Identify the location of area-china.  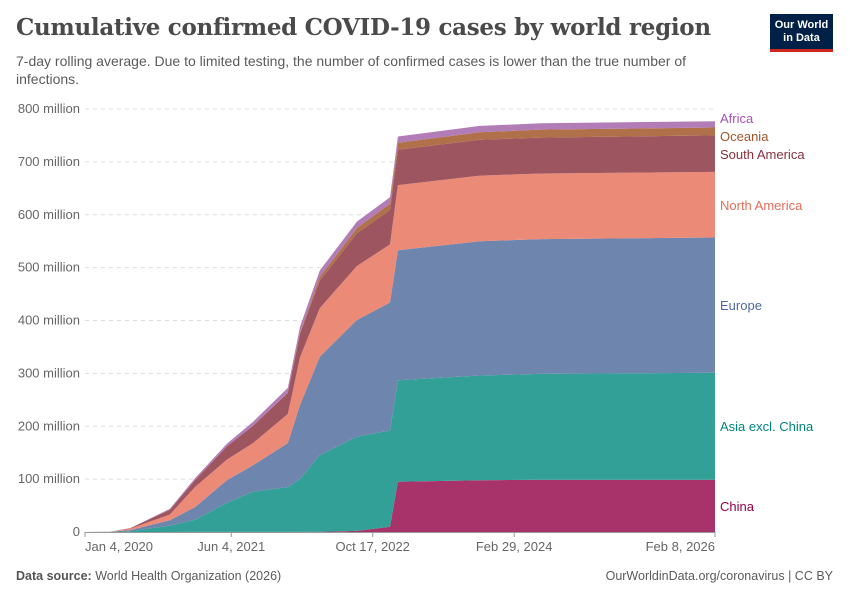
(400, 505).